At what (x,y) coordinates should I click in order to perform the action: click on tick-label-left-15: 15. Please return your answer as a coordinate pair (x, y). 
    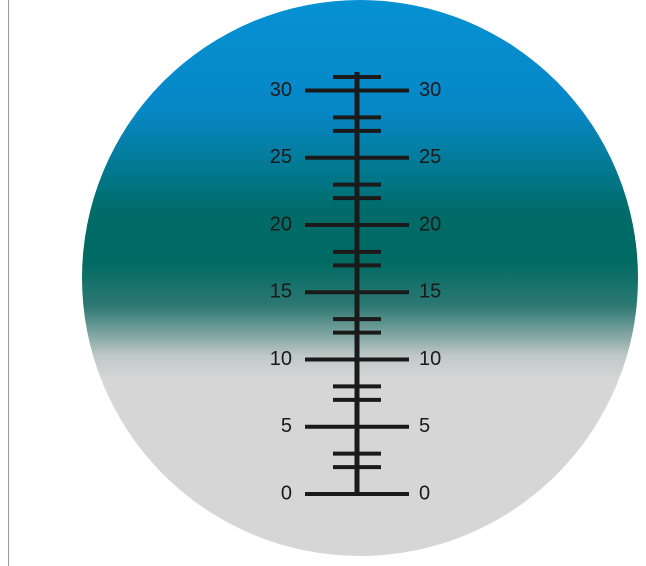
    Looking at the image, I should click on (281, 292).